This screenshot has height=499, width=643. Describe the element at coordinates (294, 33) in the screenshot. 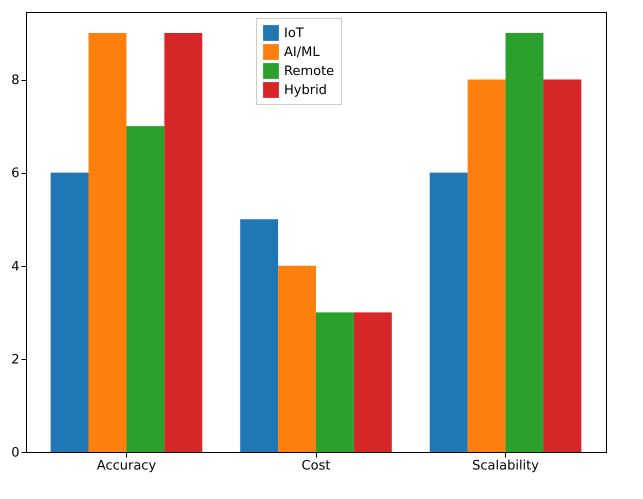

I see `legend-label: IoT` at that location.